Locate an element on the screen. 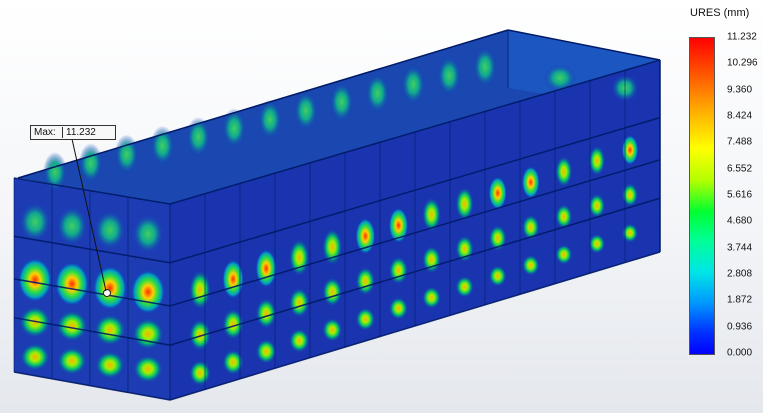 The width and height of the screenshot is (763, 413). max-probe-marker is located at coordinates (107, 293).